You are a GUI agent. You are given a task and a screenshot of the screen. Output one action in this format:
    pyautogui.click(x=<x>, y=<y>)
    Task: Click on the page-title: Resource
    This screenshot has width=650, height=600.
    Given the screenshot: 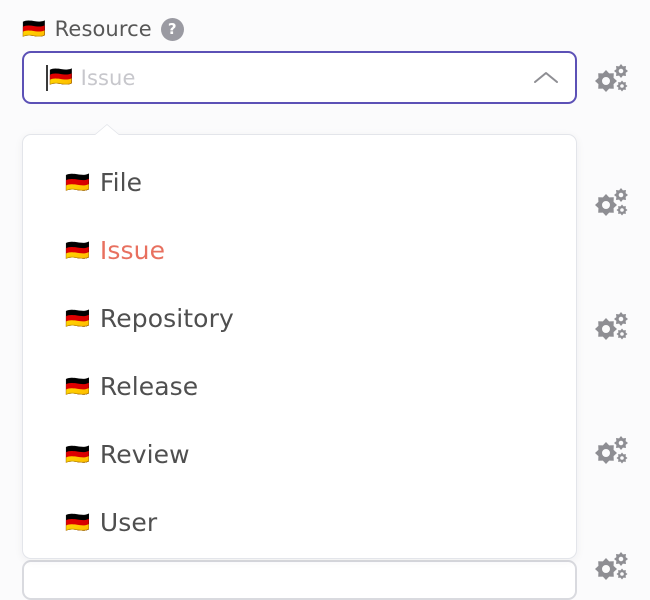 What is the action you would take?
    pyautogui.click(x=103, y=29)
    